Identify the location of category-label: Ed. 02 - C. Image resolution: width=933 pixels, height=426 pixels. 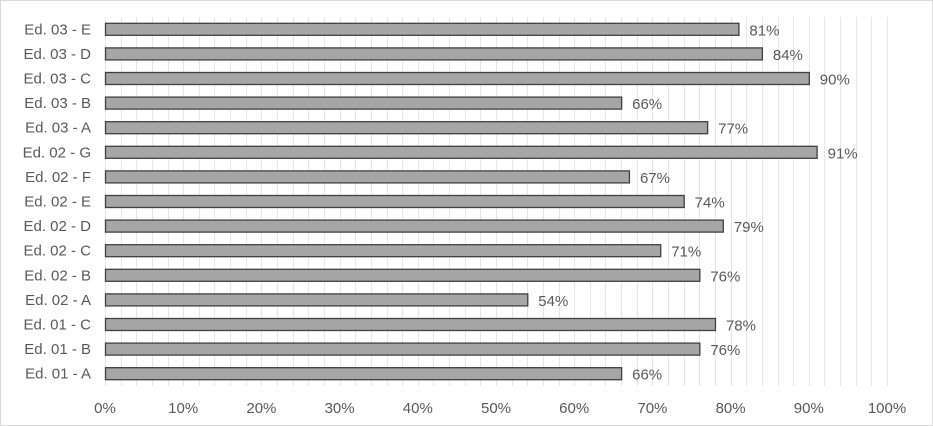
(57, 251).